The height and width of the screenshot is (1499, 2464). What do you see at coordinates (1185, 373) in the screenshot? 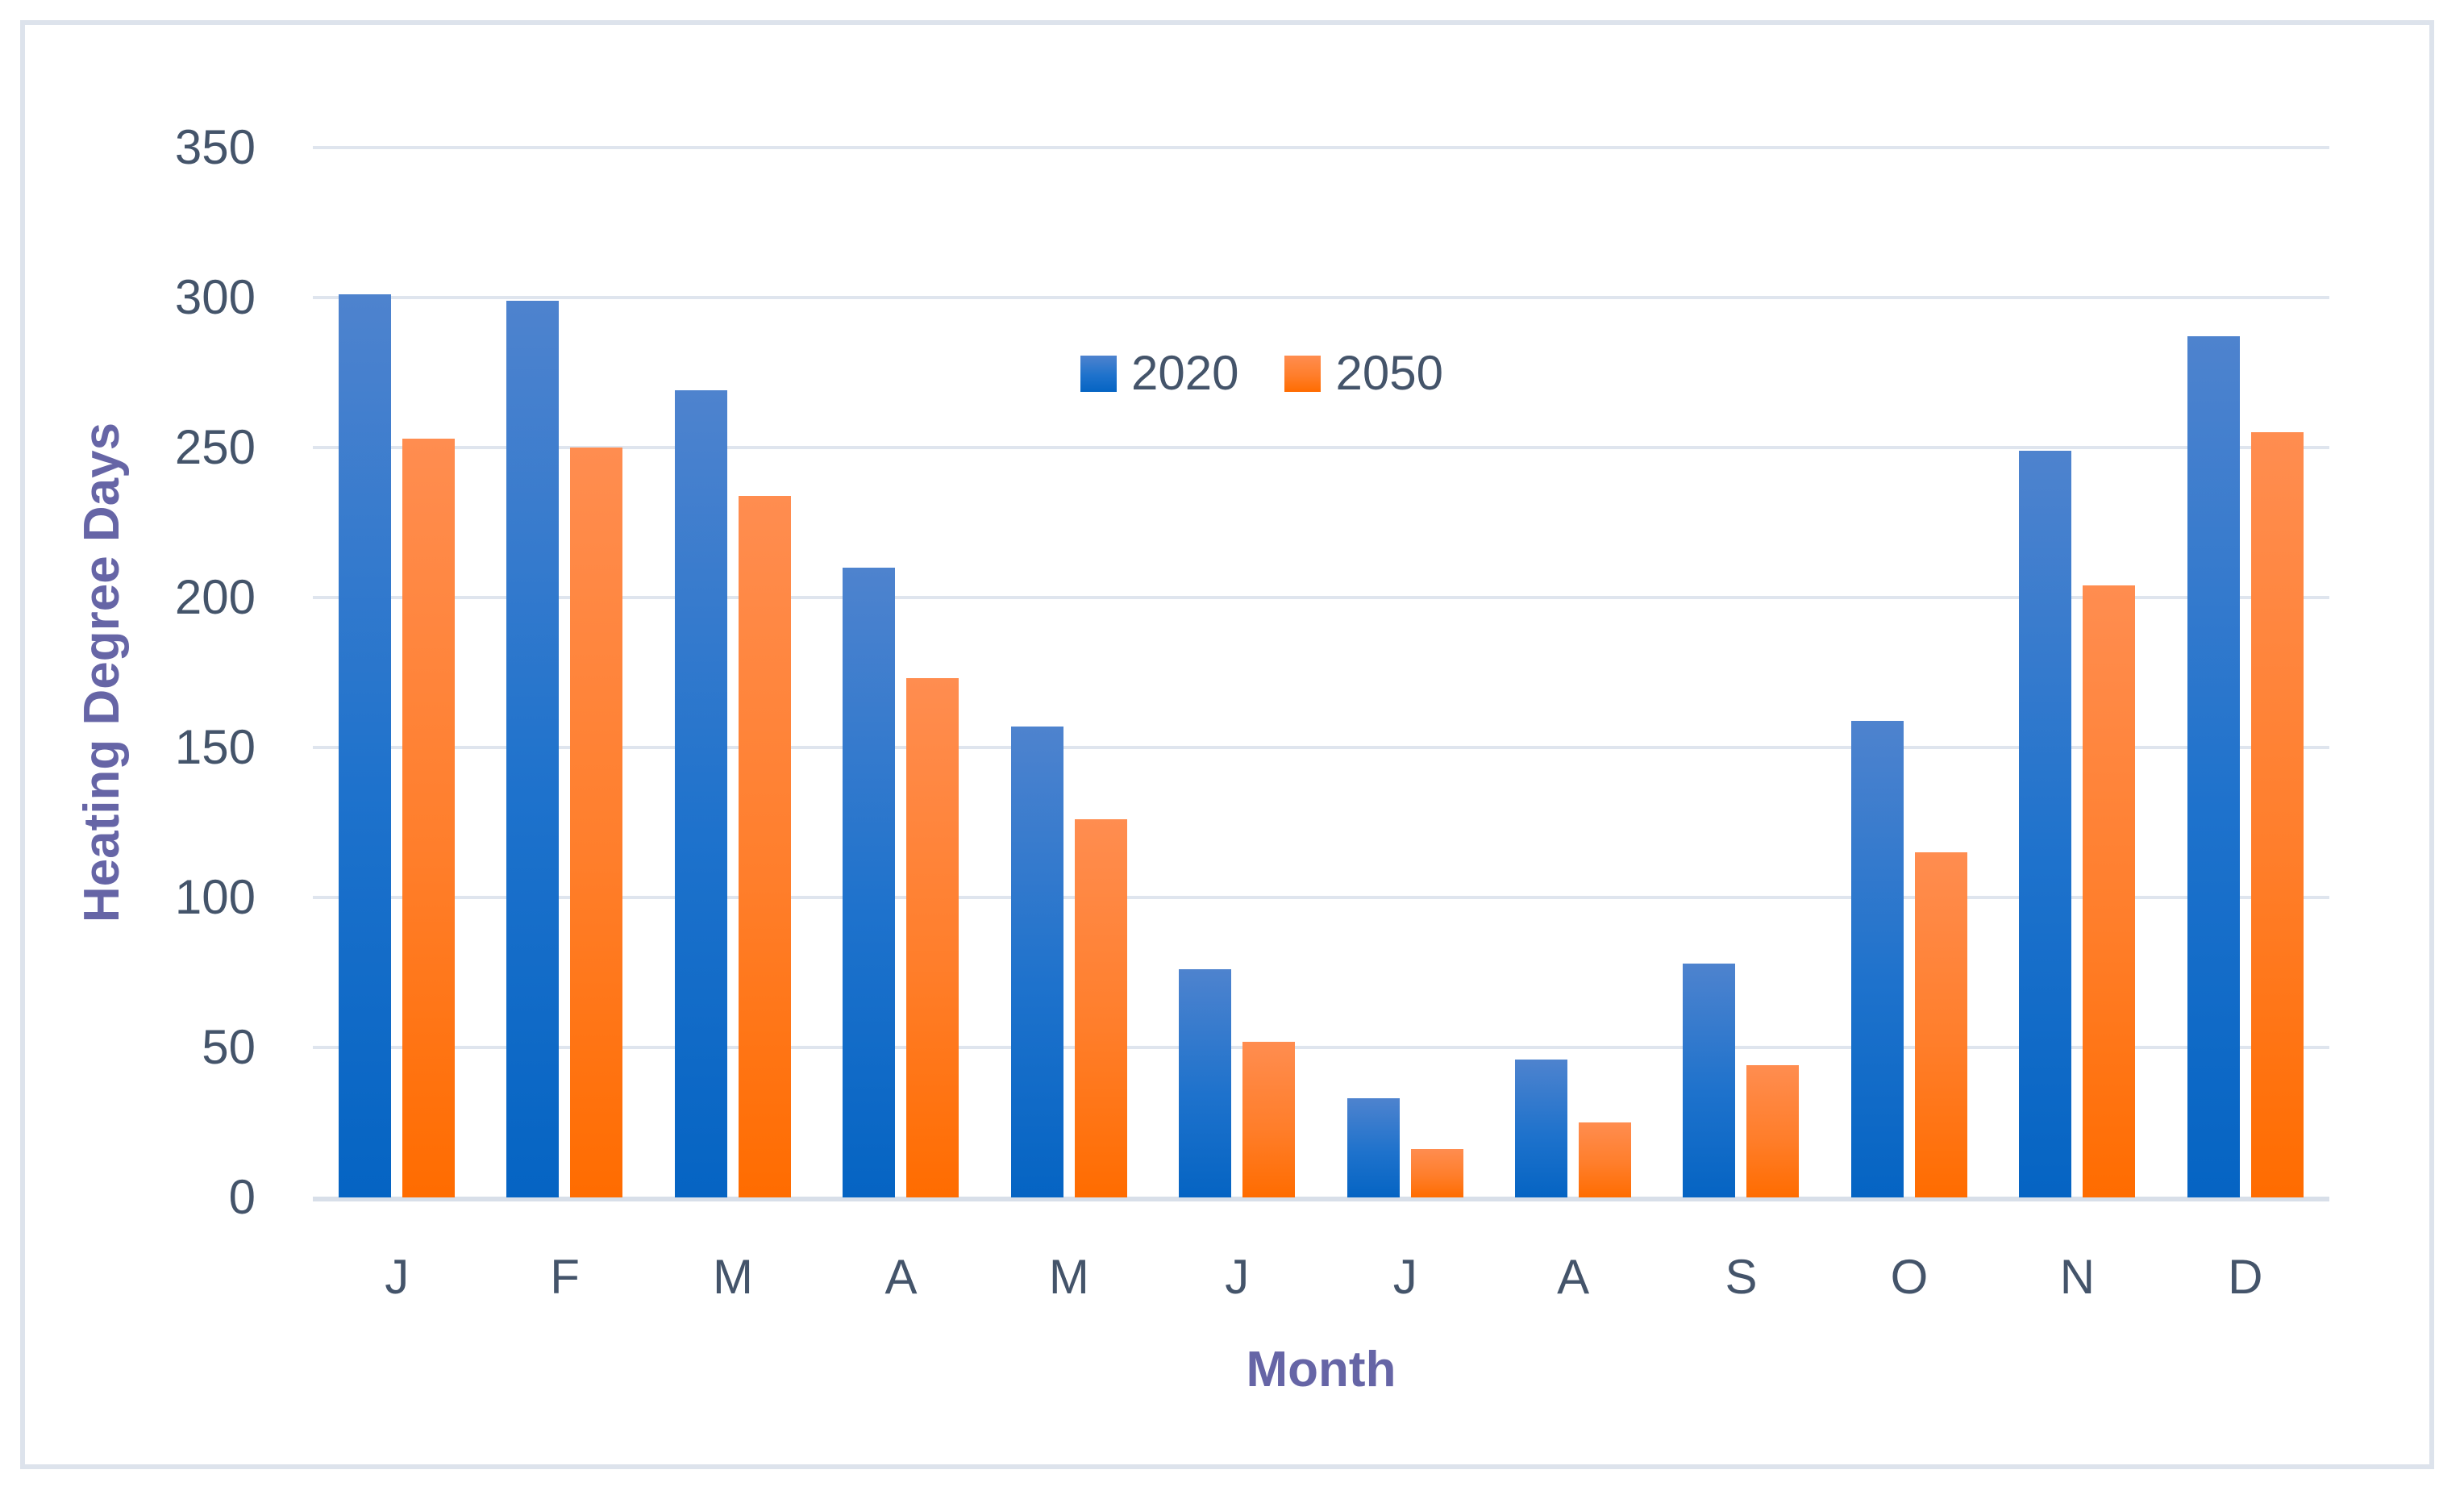
I see `legend-label-2020: 2020` at bounding box center [1185, 373].